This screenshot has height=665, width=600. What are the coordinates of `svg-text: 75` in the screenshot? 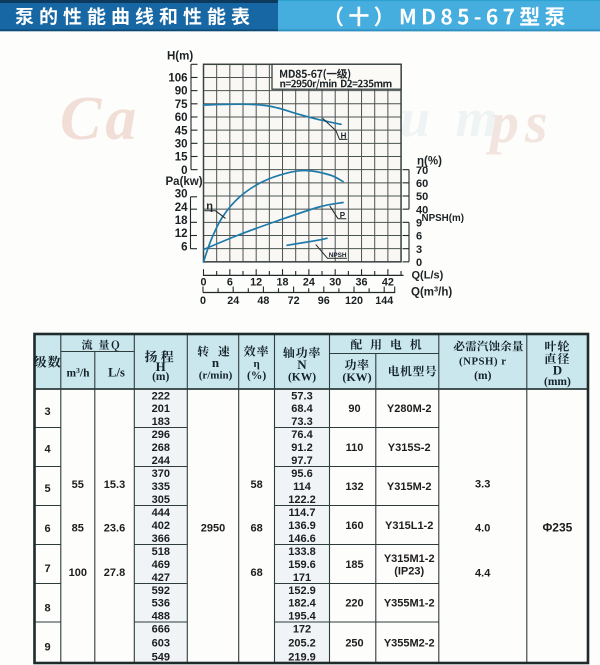 It's located at (181, 105).